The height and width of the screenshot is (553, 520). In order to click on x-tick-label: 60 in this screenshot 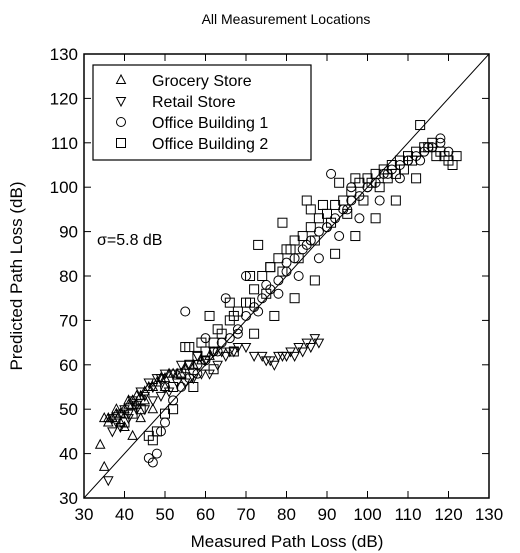, I will do `click(205, 514)`.